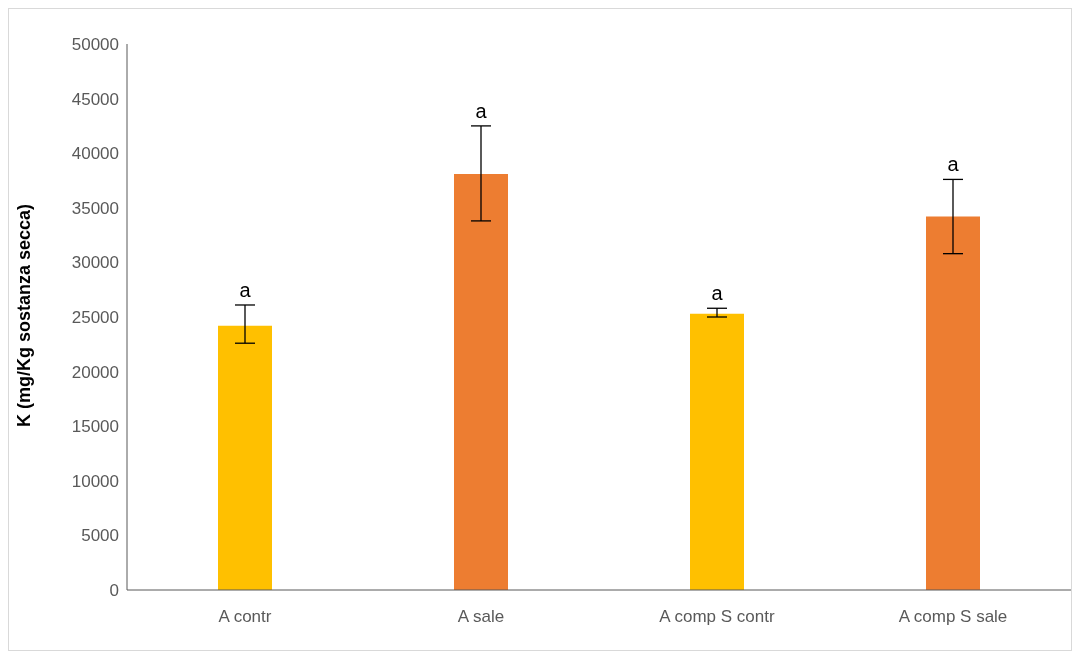  I want to click on y-tick-label: 5000, so click(100, 536).